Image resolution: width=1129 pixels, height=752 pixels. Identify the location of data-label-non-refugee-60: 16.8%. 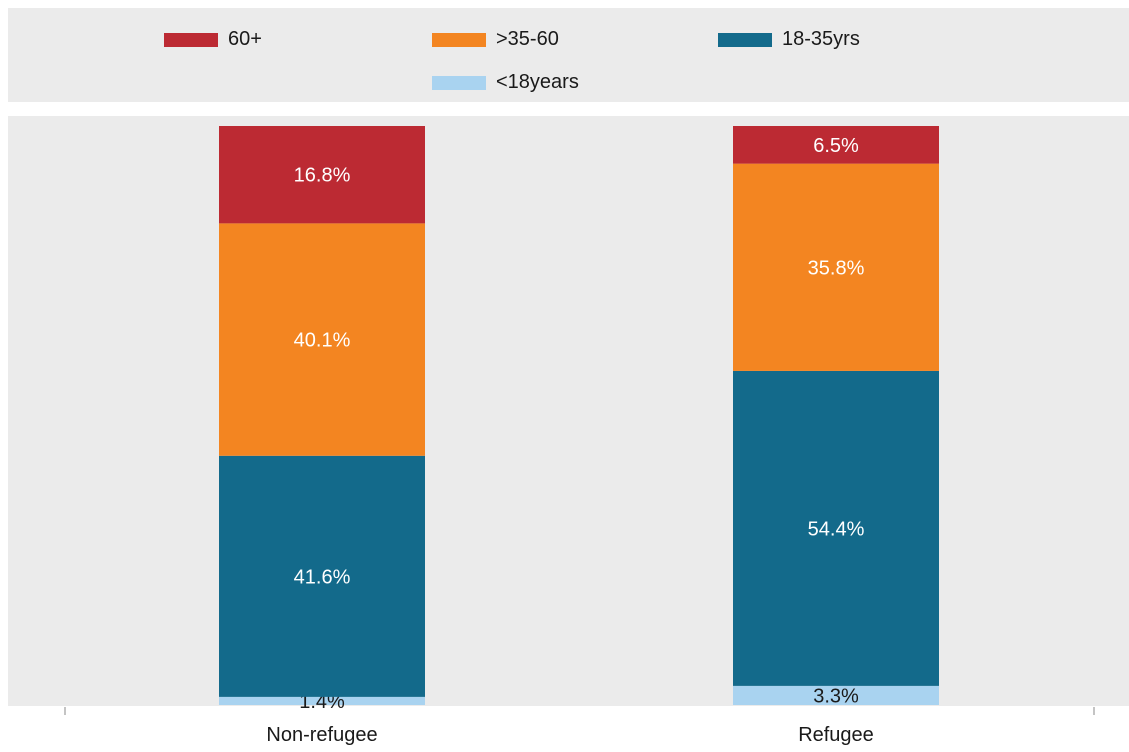
(322, 176).